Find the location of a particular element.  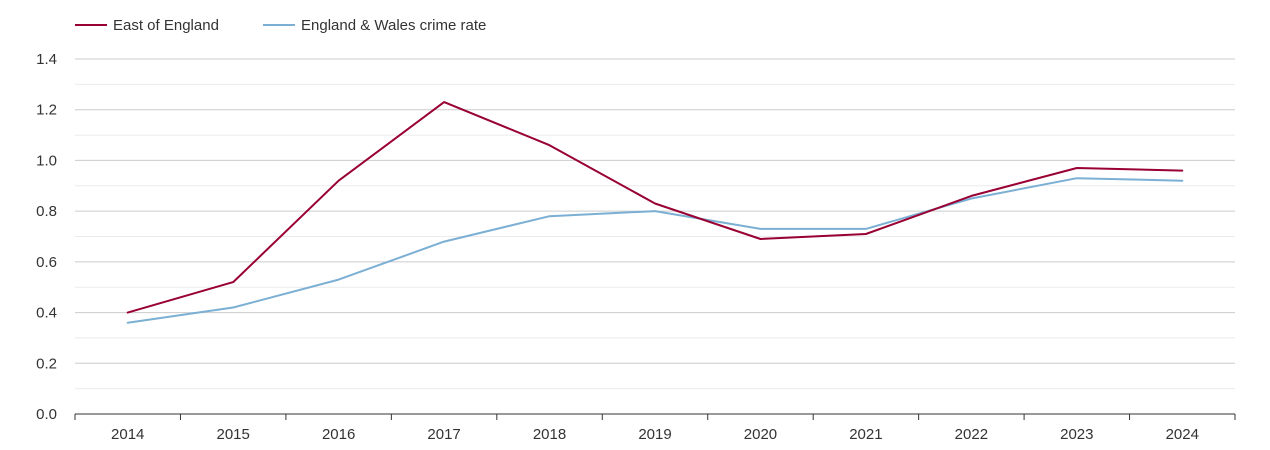

x-tick-label: 2018 is located at coordinates (549, 434).